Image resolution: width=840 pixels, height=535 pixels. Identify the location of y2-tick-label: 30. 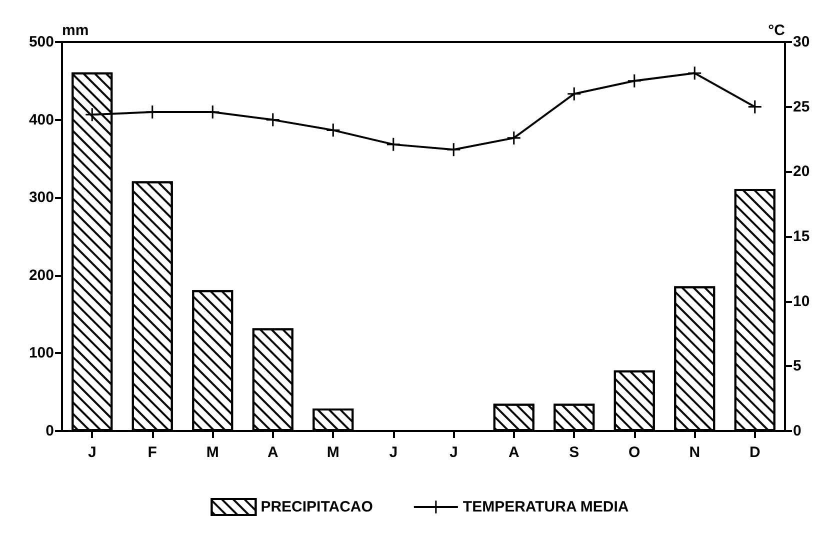
(801, 42).